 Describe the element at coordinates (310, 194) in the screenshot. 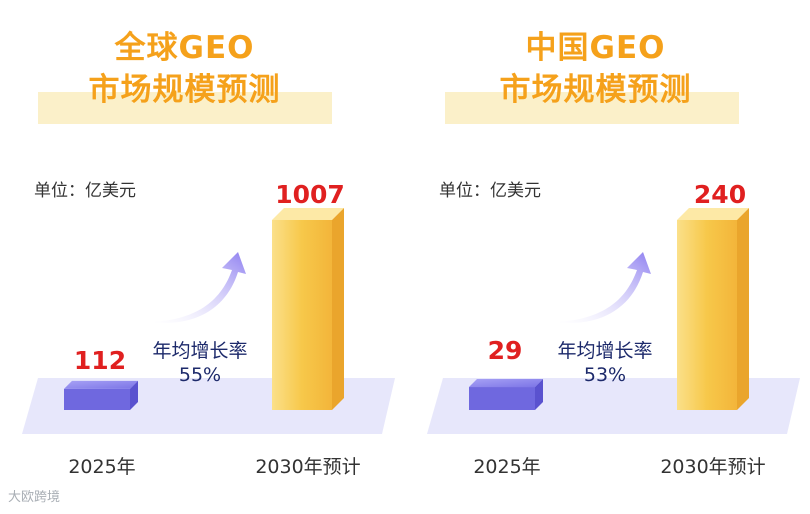

I see `bar-value-label-1: 1007` at that location.